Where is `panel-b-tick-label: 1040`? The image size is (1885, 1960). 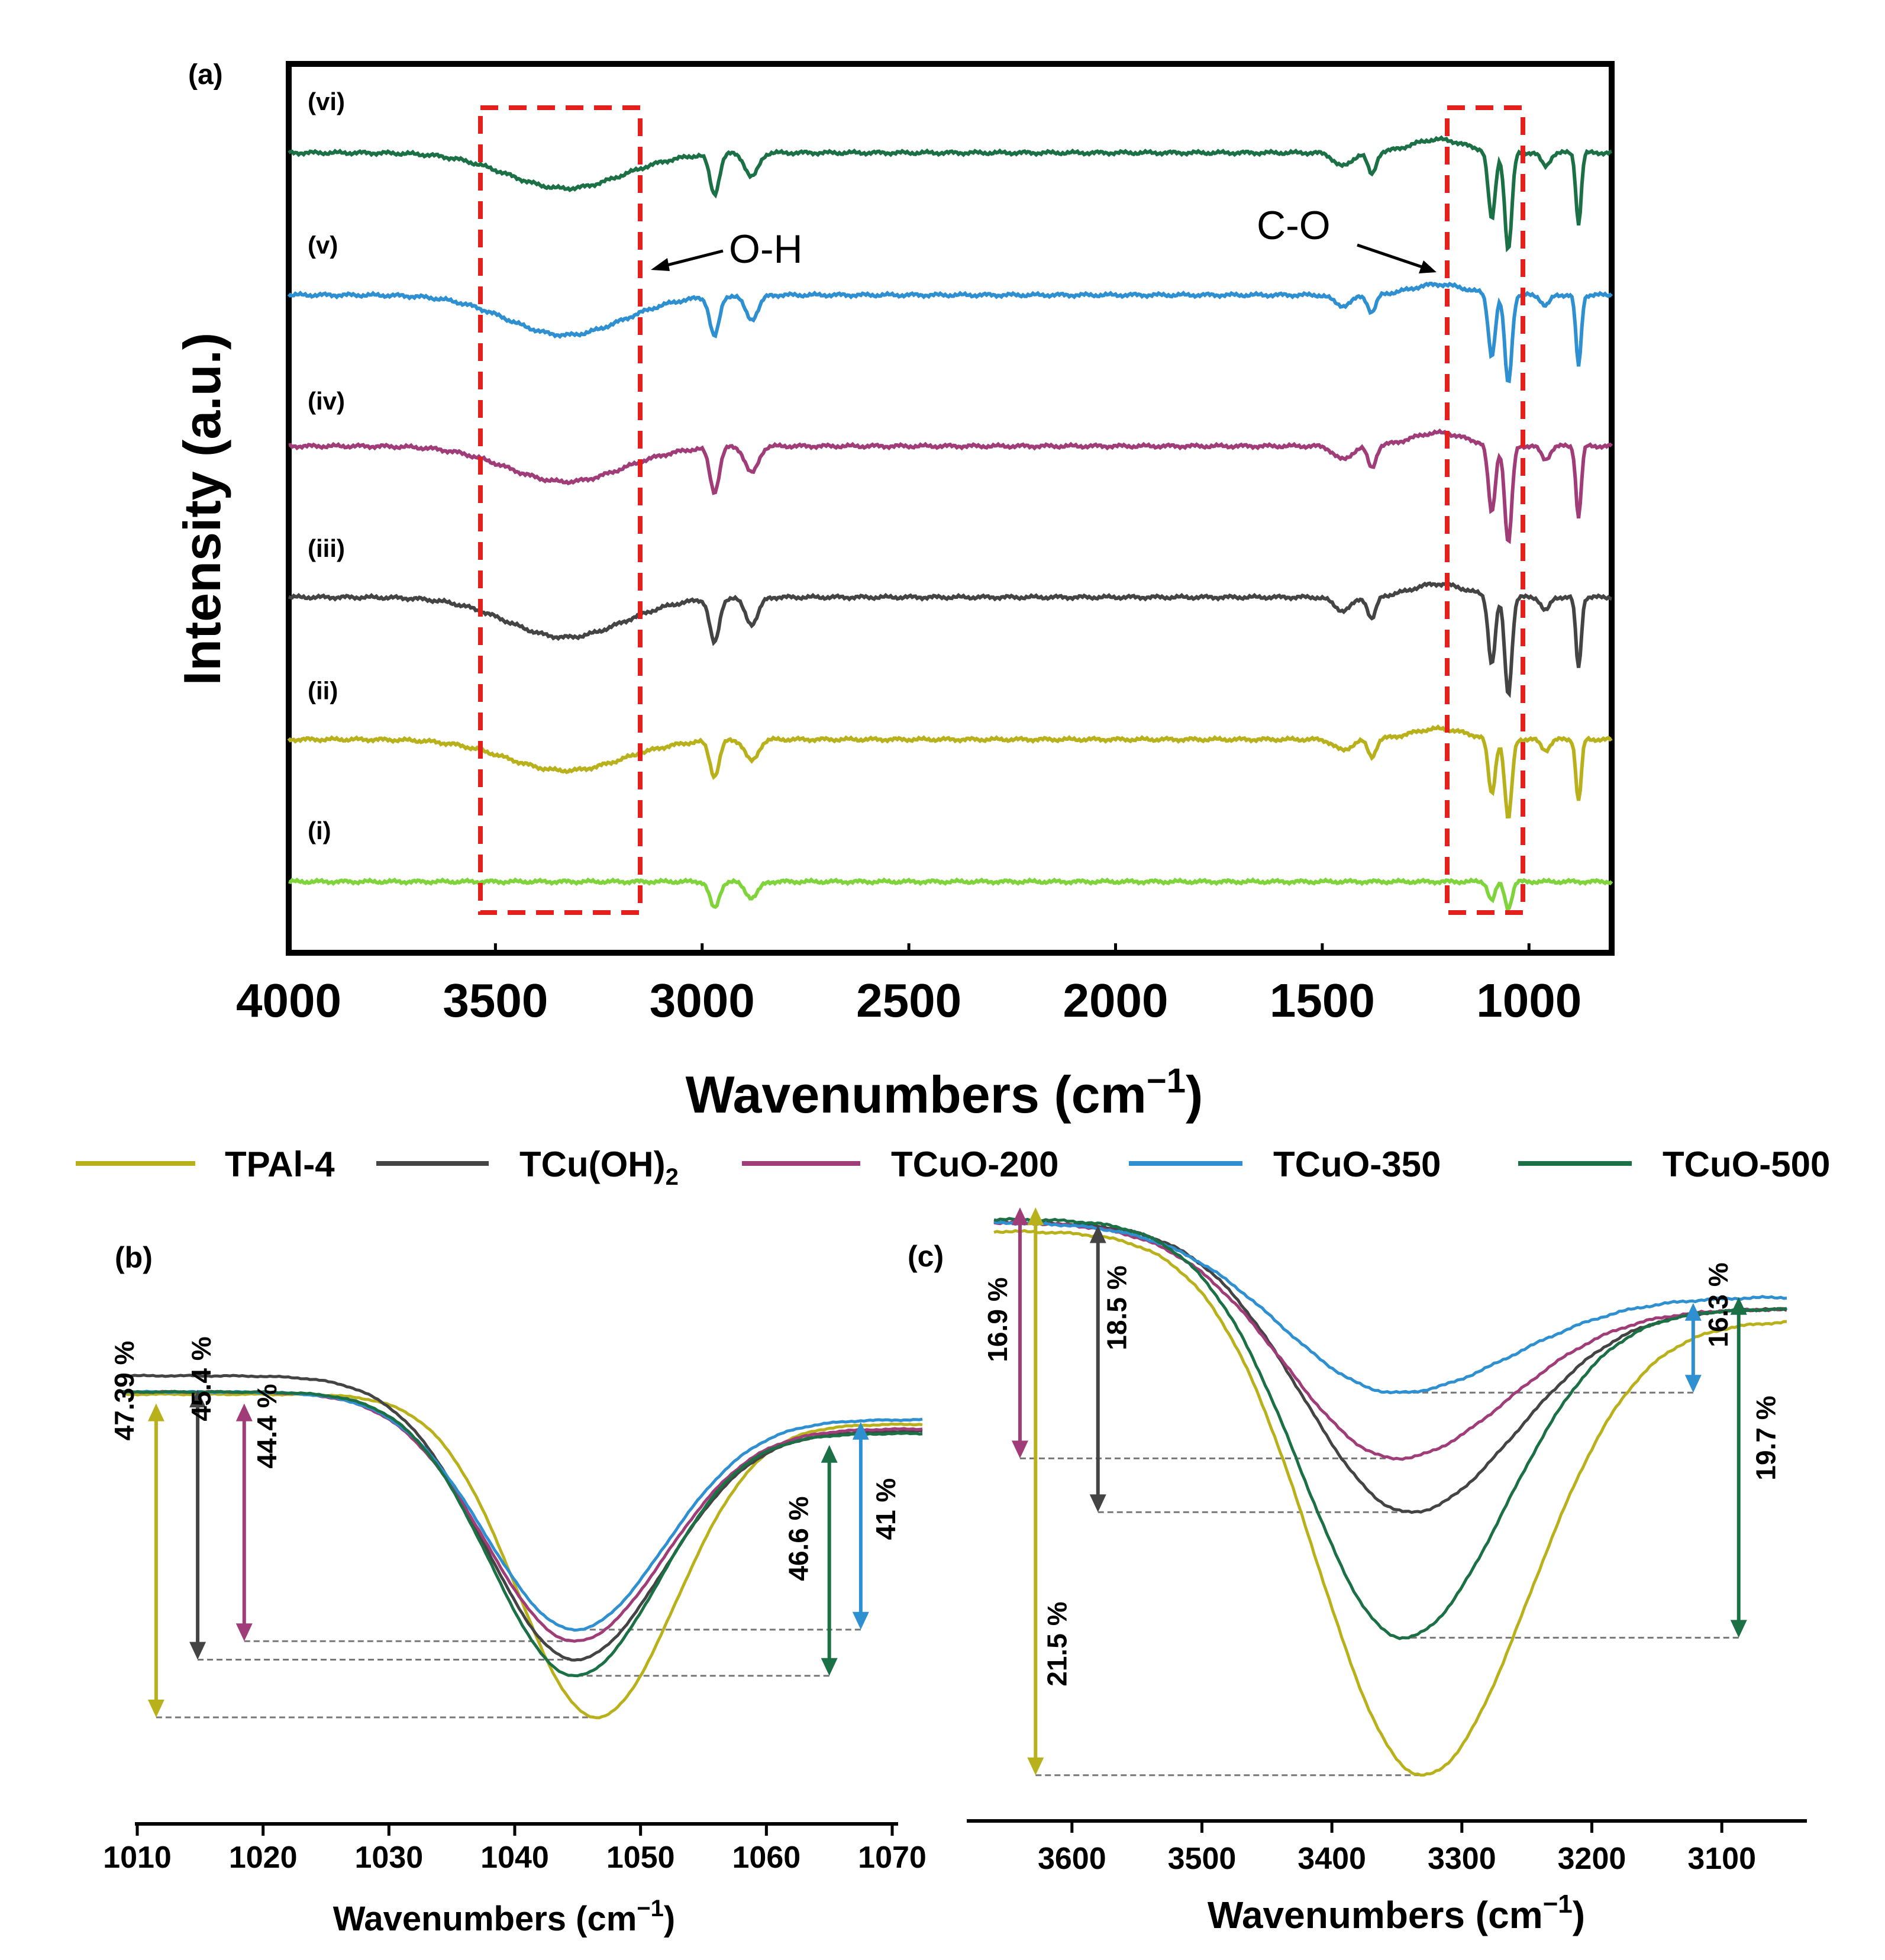
panel-b-tick-label: 1040 is located at coordinates (514, 1857).